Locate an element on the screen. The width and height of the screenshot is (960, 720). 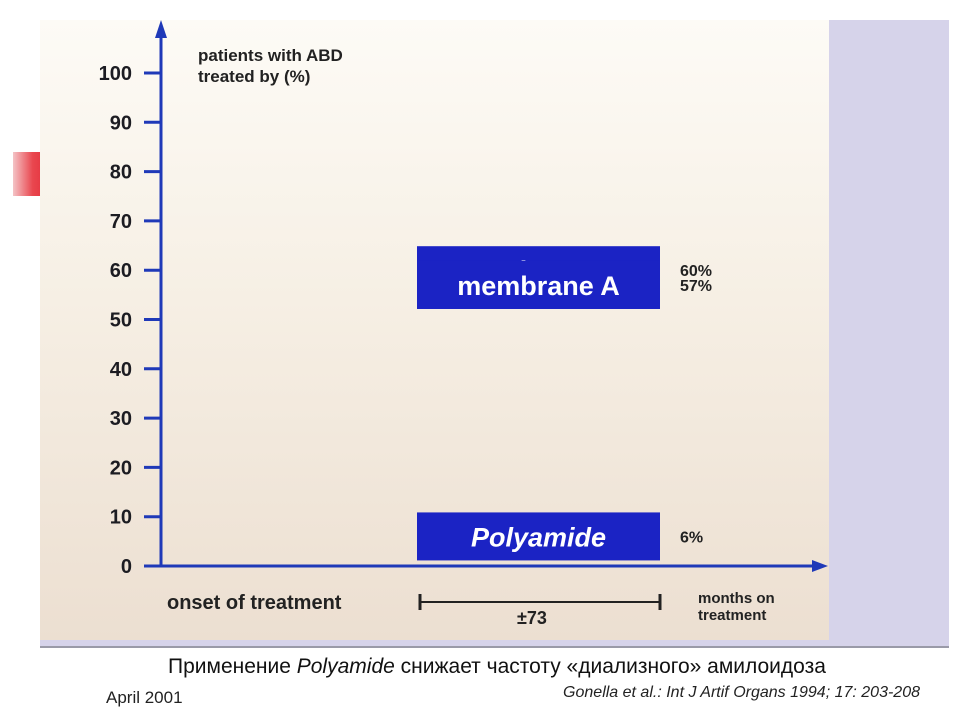
divider is located at coordinates (494, 647).